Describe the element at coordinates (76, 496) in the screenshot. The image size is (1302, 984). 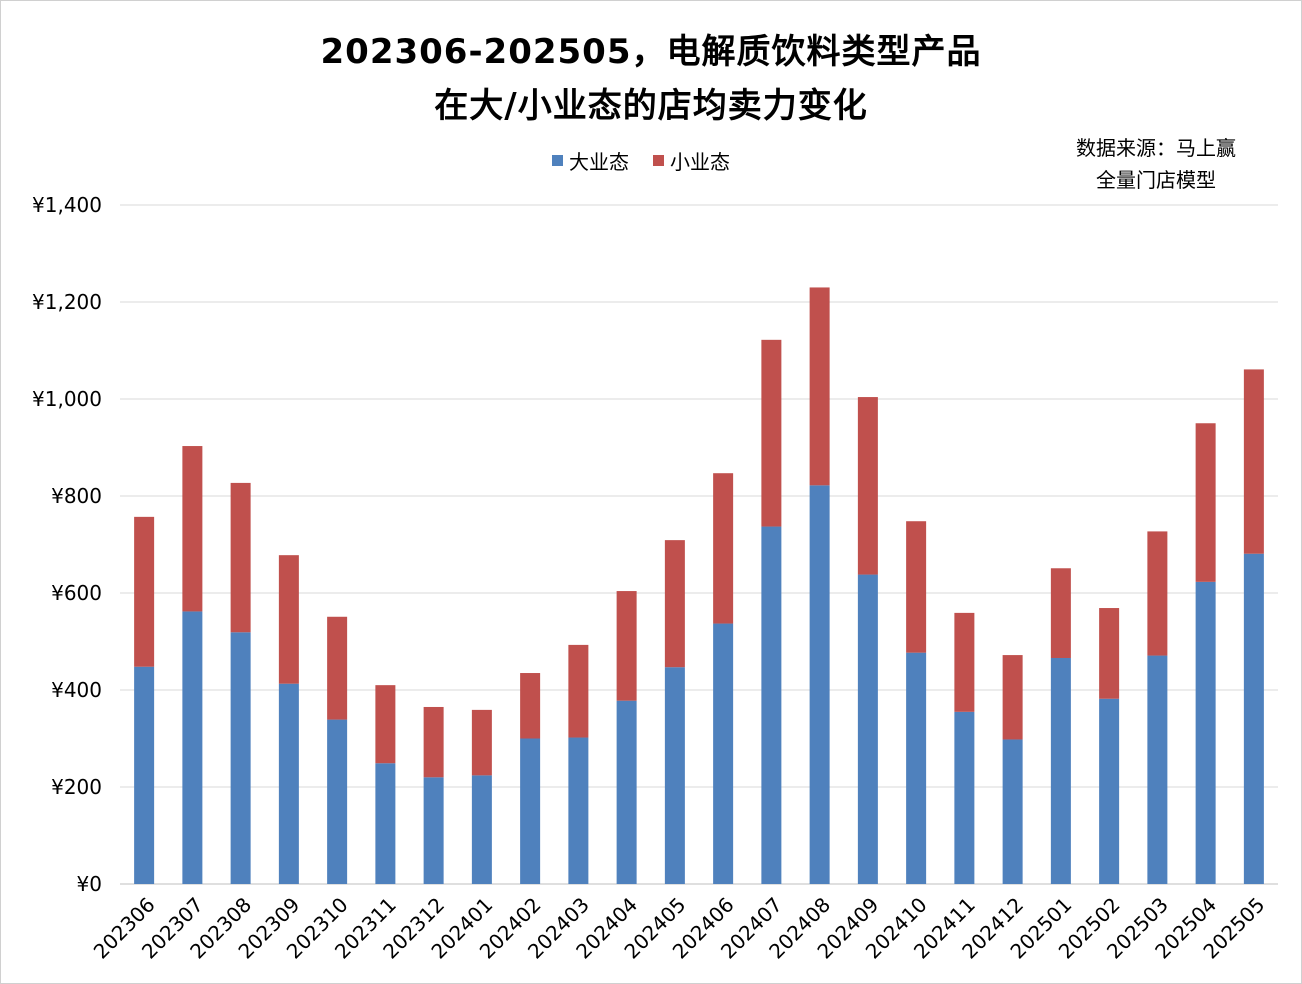
I see `y-tick-label: ¥800` at that location.